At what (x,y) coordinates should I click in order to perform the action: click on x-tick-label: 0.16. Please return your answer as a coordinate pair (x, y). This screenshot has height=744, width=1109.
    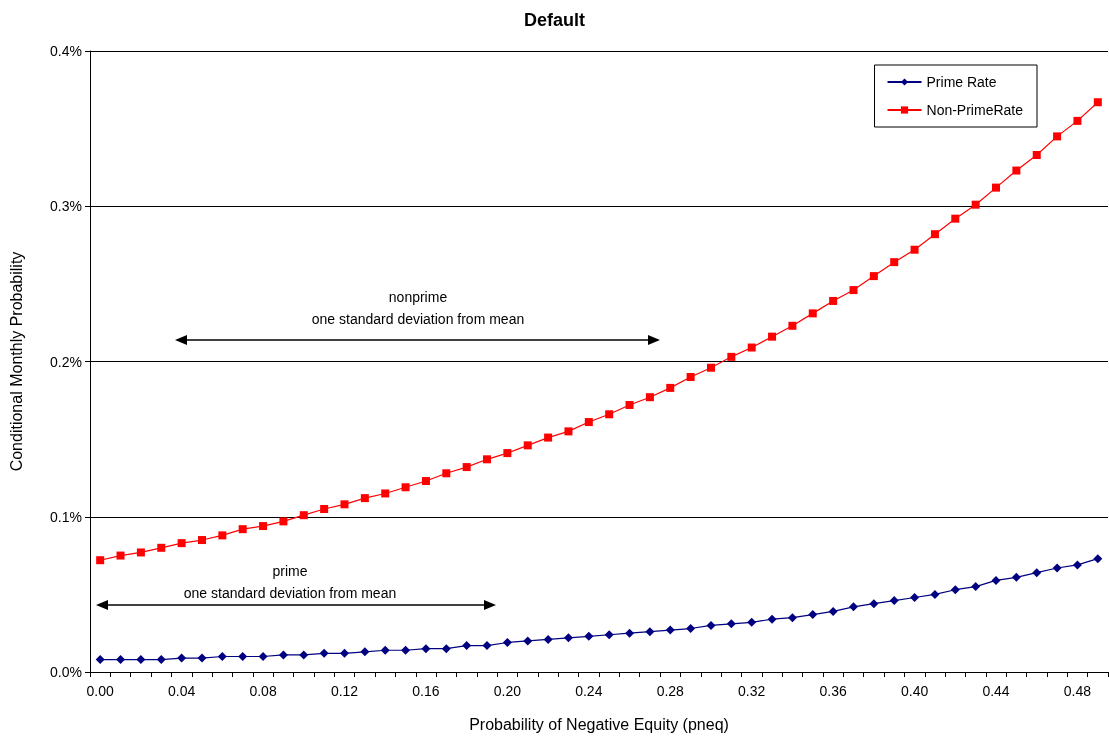
    Looking at the image, I should click on (426, 691).